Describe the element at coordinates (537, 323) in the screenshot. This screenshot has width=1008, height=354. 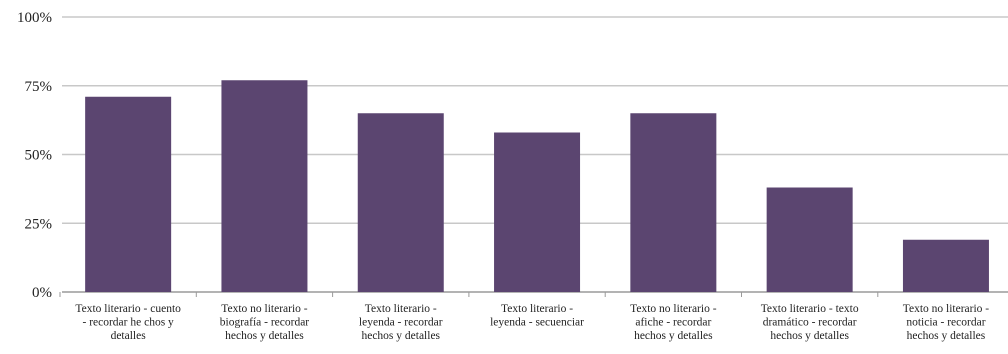
I see `category-label-line: leyenda - secuenciar` at that location.